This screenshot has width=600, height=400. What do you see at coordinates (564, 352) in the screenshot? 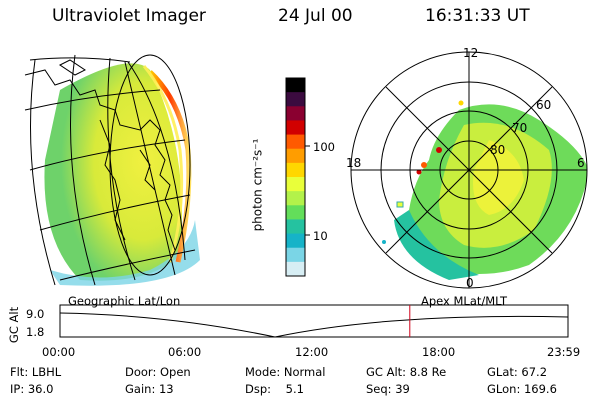
I see `timeline-x-label-4: 23:59` at bounding box center [564, 352].